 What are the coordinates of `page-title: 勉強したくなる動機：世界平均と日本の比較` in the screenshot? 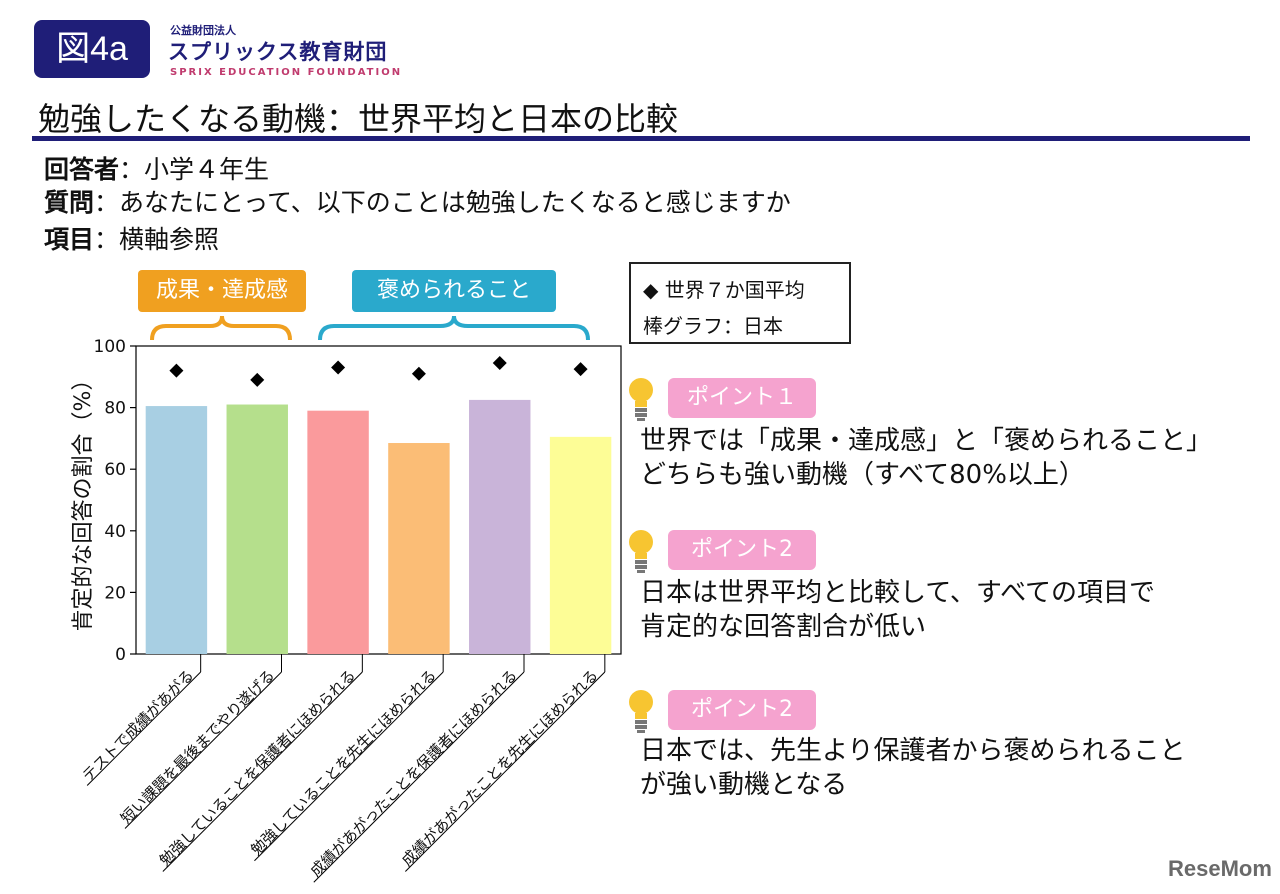 It's located at (358, 119).